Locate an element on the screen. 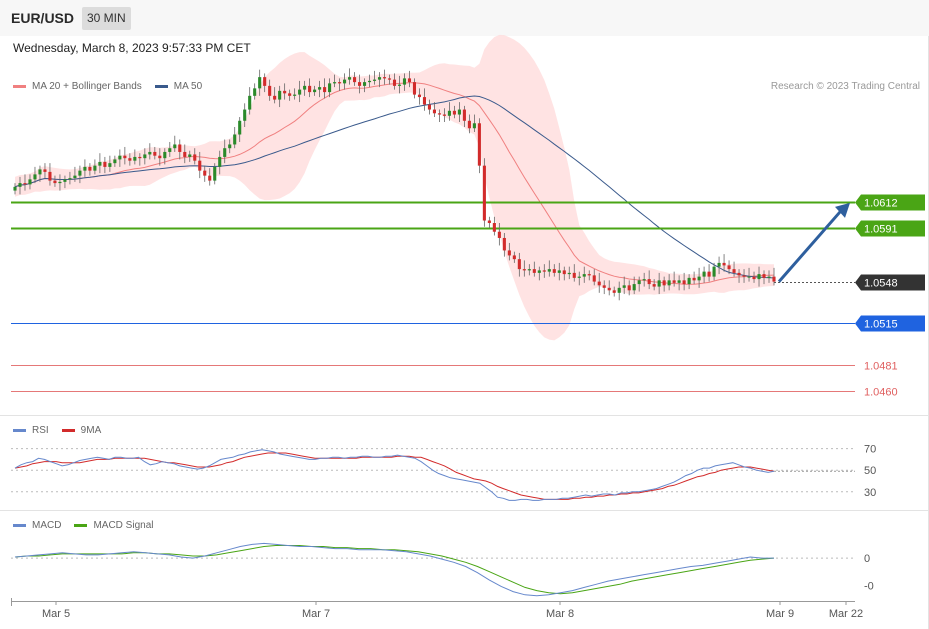  resistance-level-badge is located at coordinates (890, 228).